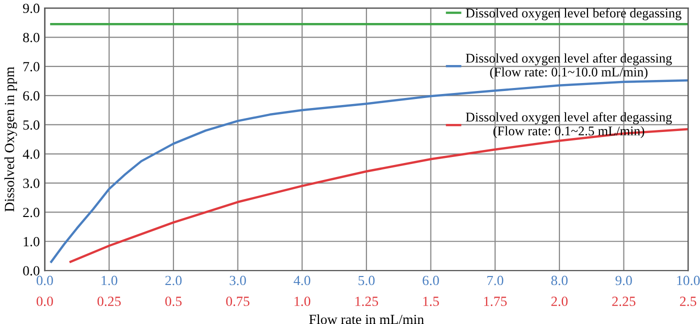  What do you see at coordinates (173, 281) in the screenshot?
I see `x-tick-label: 2.0` at bounding box center [173, 281].